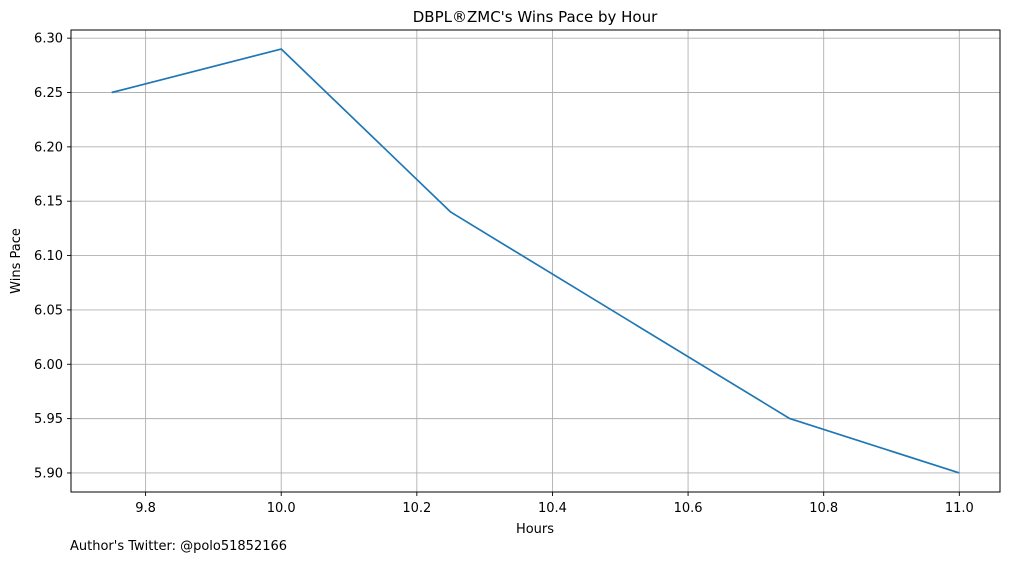 This screenshot has height=562, width=1010. What do you see at coordinates (552, 508) in the screenshot?
I see `x-tick-label: 10.4` at bounding box center [552, 508].